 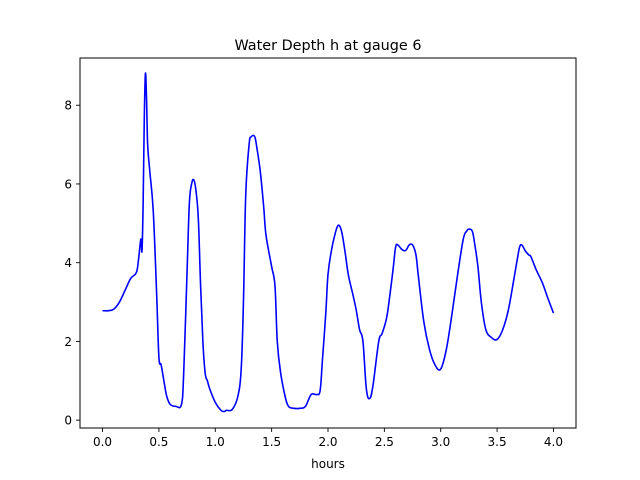 I want to click on y-tick-label: 4, so click(x=68, y=263).